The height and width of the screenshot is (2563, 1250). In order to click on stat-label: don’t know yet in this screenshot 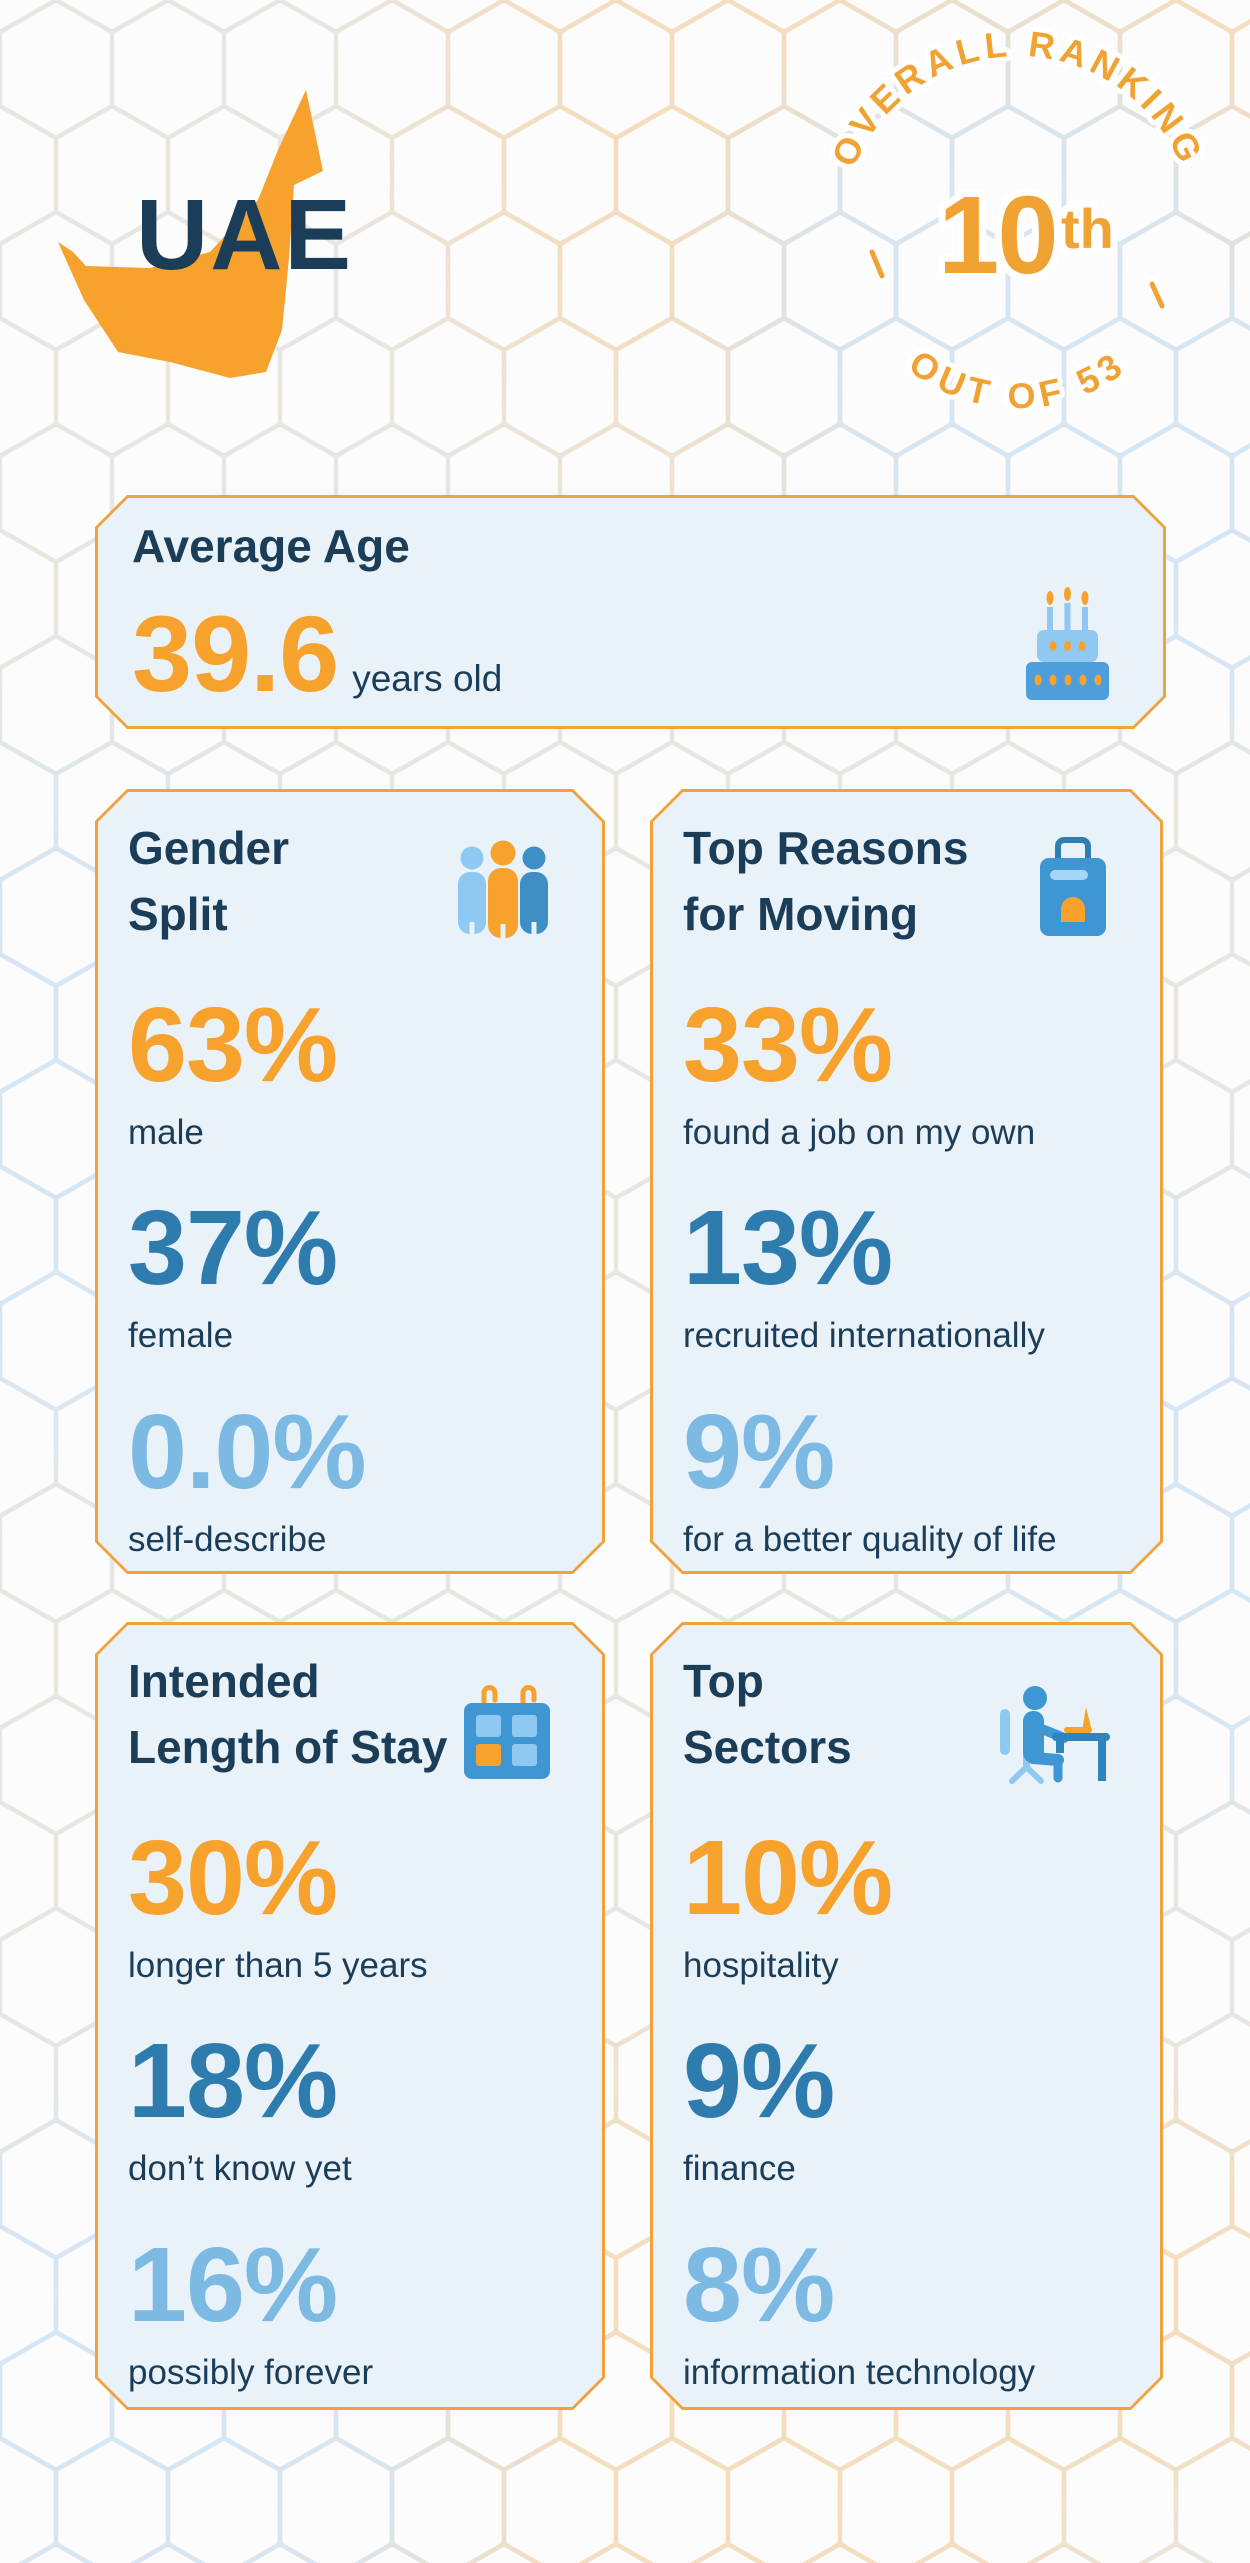, I will do `click(240, 2169)`.